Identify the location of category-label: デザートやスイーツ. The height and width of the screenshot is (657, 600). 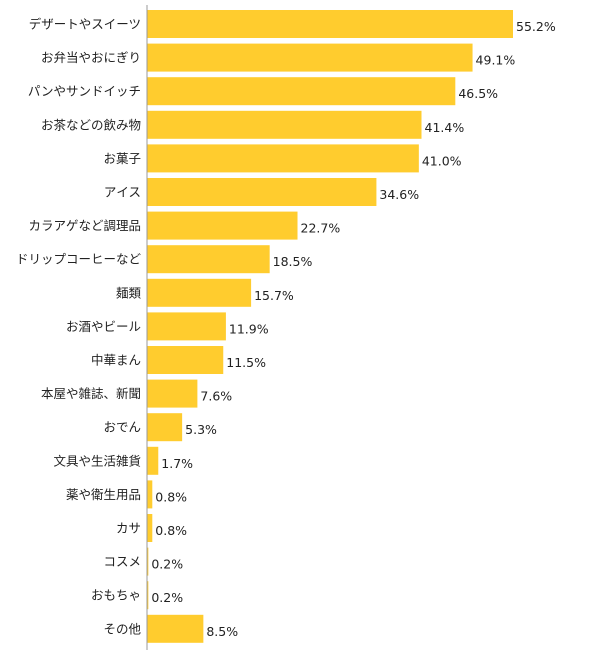
(85, 24).